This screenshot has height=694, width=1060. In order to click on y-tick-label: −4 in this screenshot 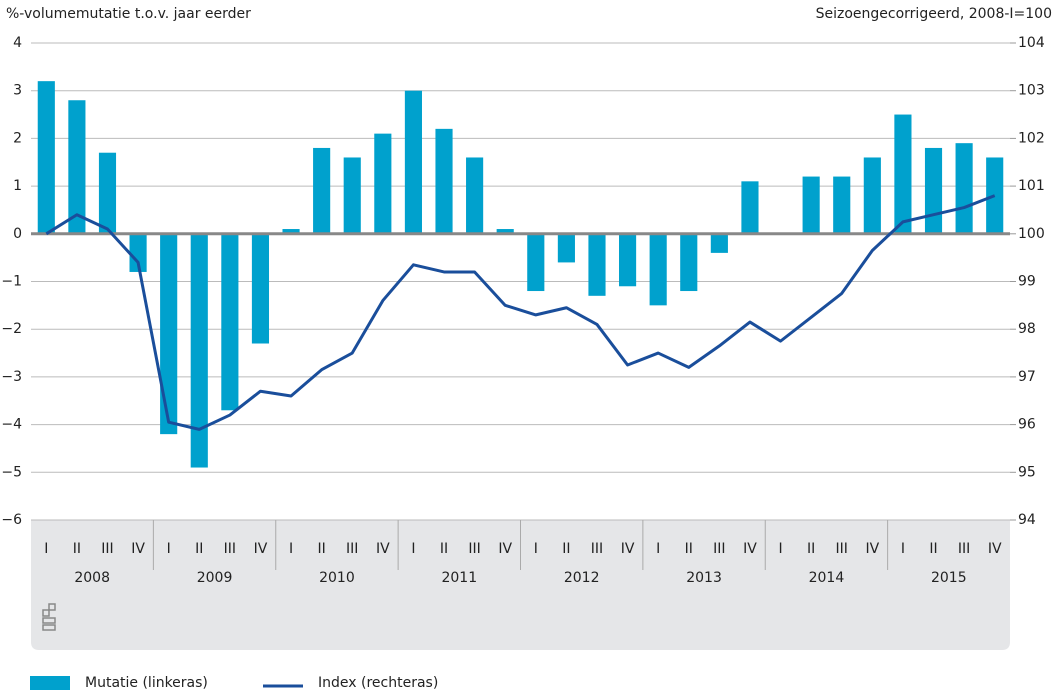, I will do `click(11, 425)`.